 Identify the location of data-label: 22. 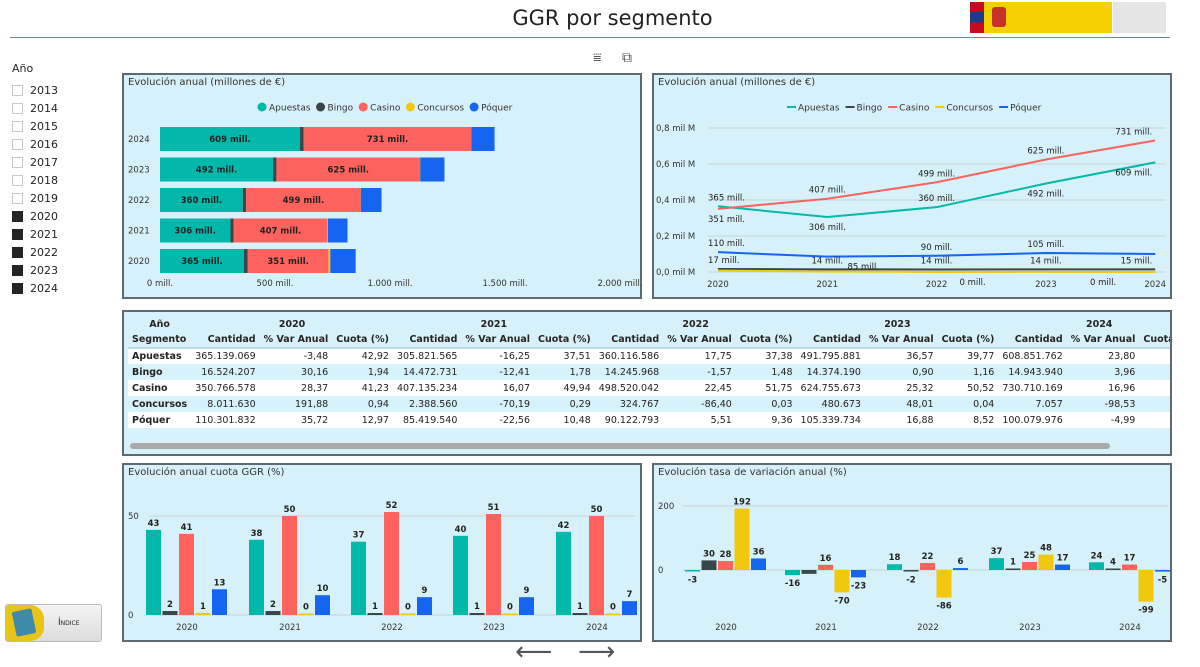
(928, 557).